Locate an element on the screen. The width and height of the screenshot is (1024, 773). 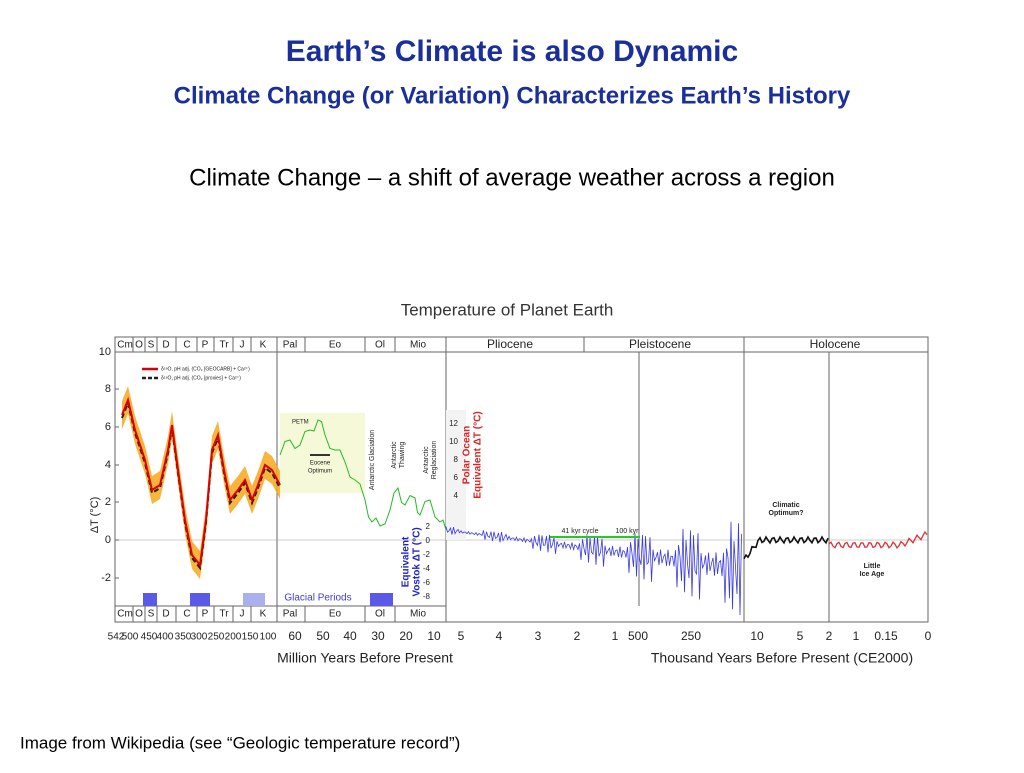
x-tick-label: 60 is located at coordinates (295, 636).